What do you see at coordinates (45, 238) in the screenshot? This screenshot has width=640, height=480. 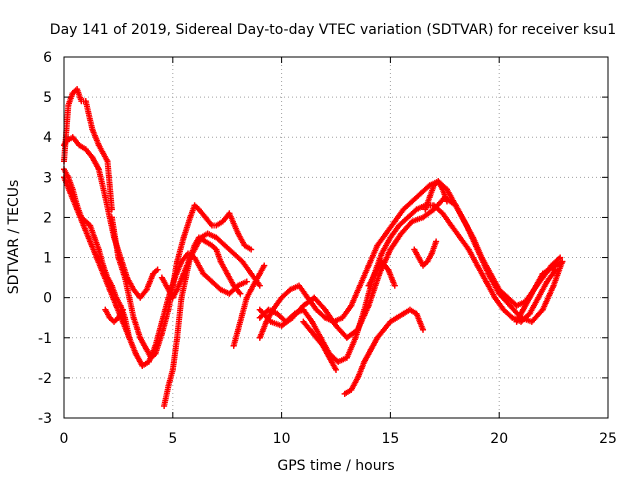 I see `y-tick-labels: -3 -2 -1 0 1 2 3 4 5 6` at bounding box center [45, 238].